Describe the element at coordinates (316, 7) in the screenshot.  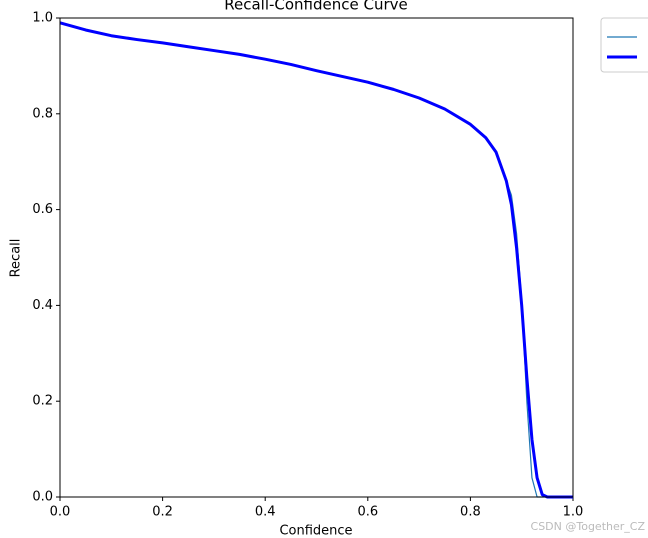
I see `chart-title: Recall-Confidence Curve` at that location.